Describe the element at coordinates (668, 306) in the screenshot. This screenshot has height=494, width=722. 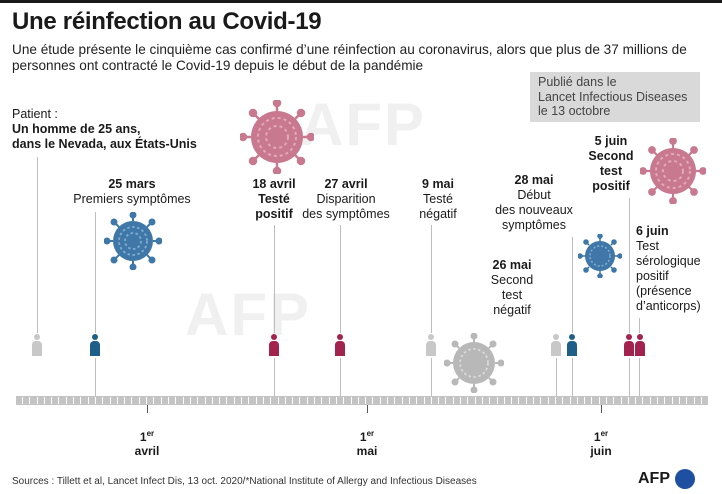
I see `event-jun6-text-5: d’anticorps)` at that location.